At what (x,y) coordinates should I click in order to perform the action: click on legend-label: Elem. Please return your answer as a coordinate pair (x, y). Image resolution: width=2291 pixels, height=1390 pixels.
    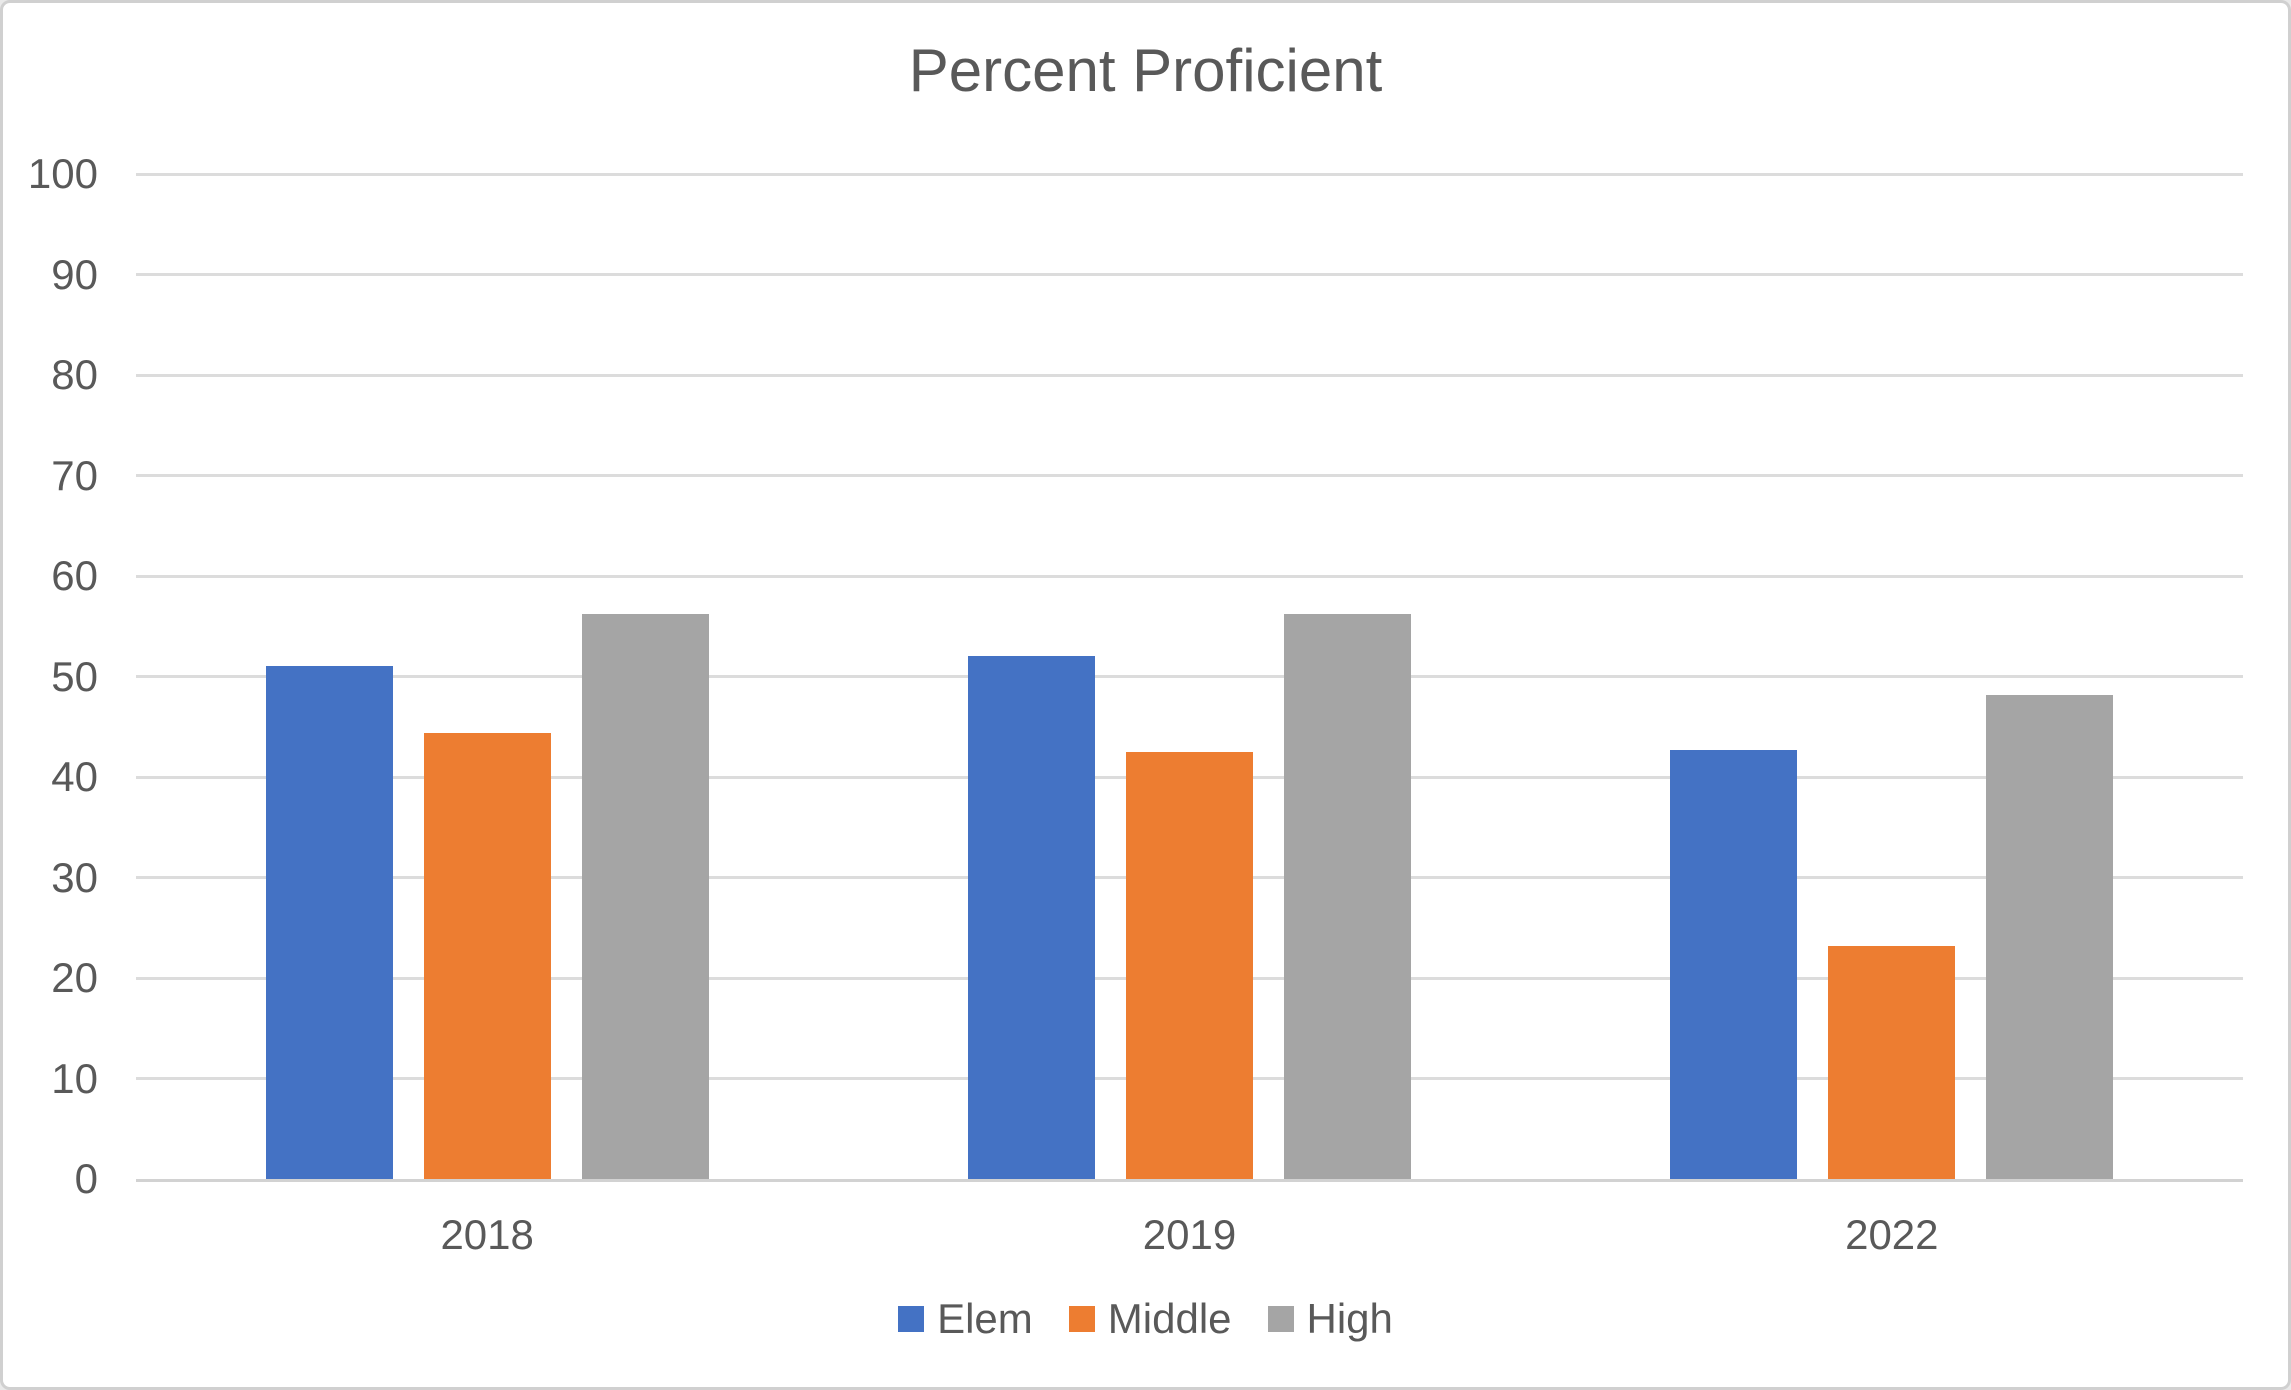
    Looking at the image, I should click on (985, 1318).